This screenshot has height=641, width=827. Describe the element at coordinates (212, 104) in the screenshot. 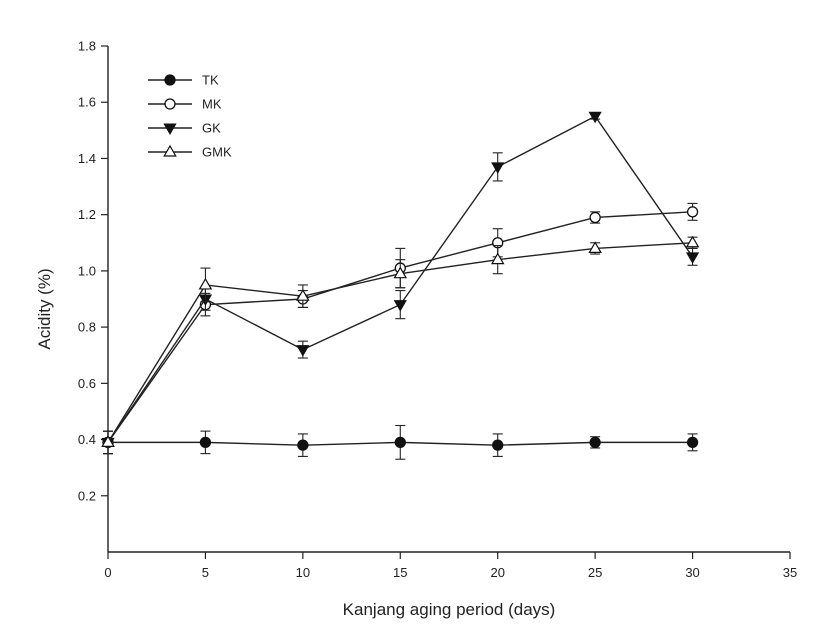

I see `legend-label-mk: MK` at that location.